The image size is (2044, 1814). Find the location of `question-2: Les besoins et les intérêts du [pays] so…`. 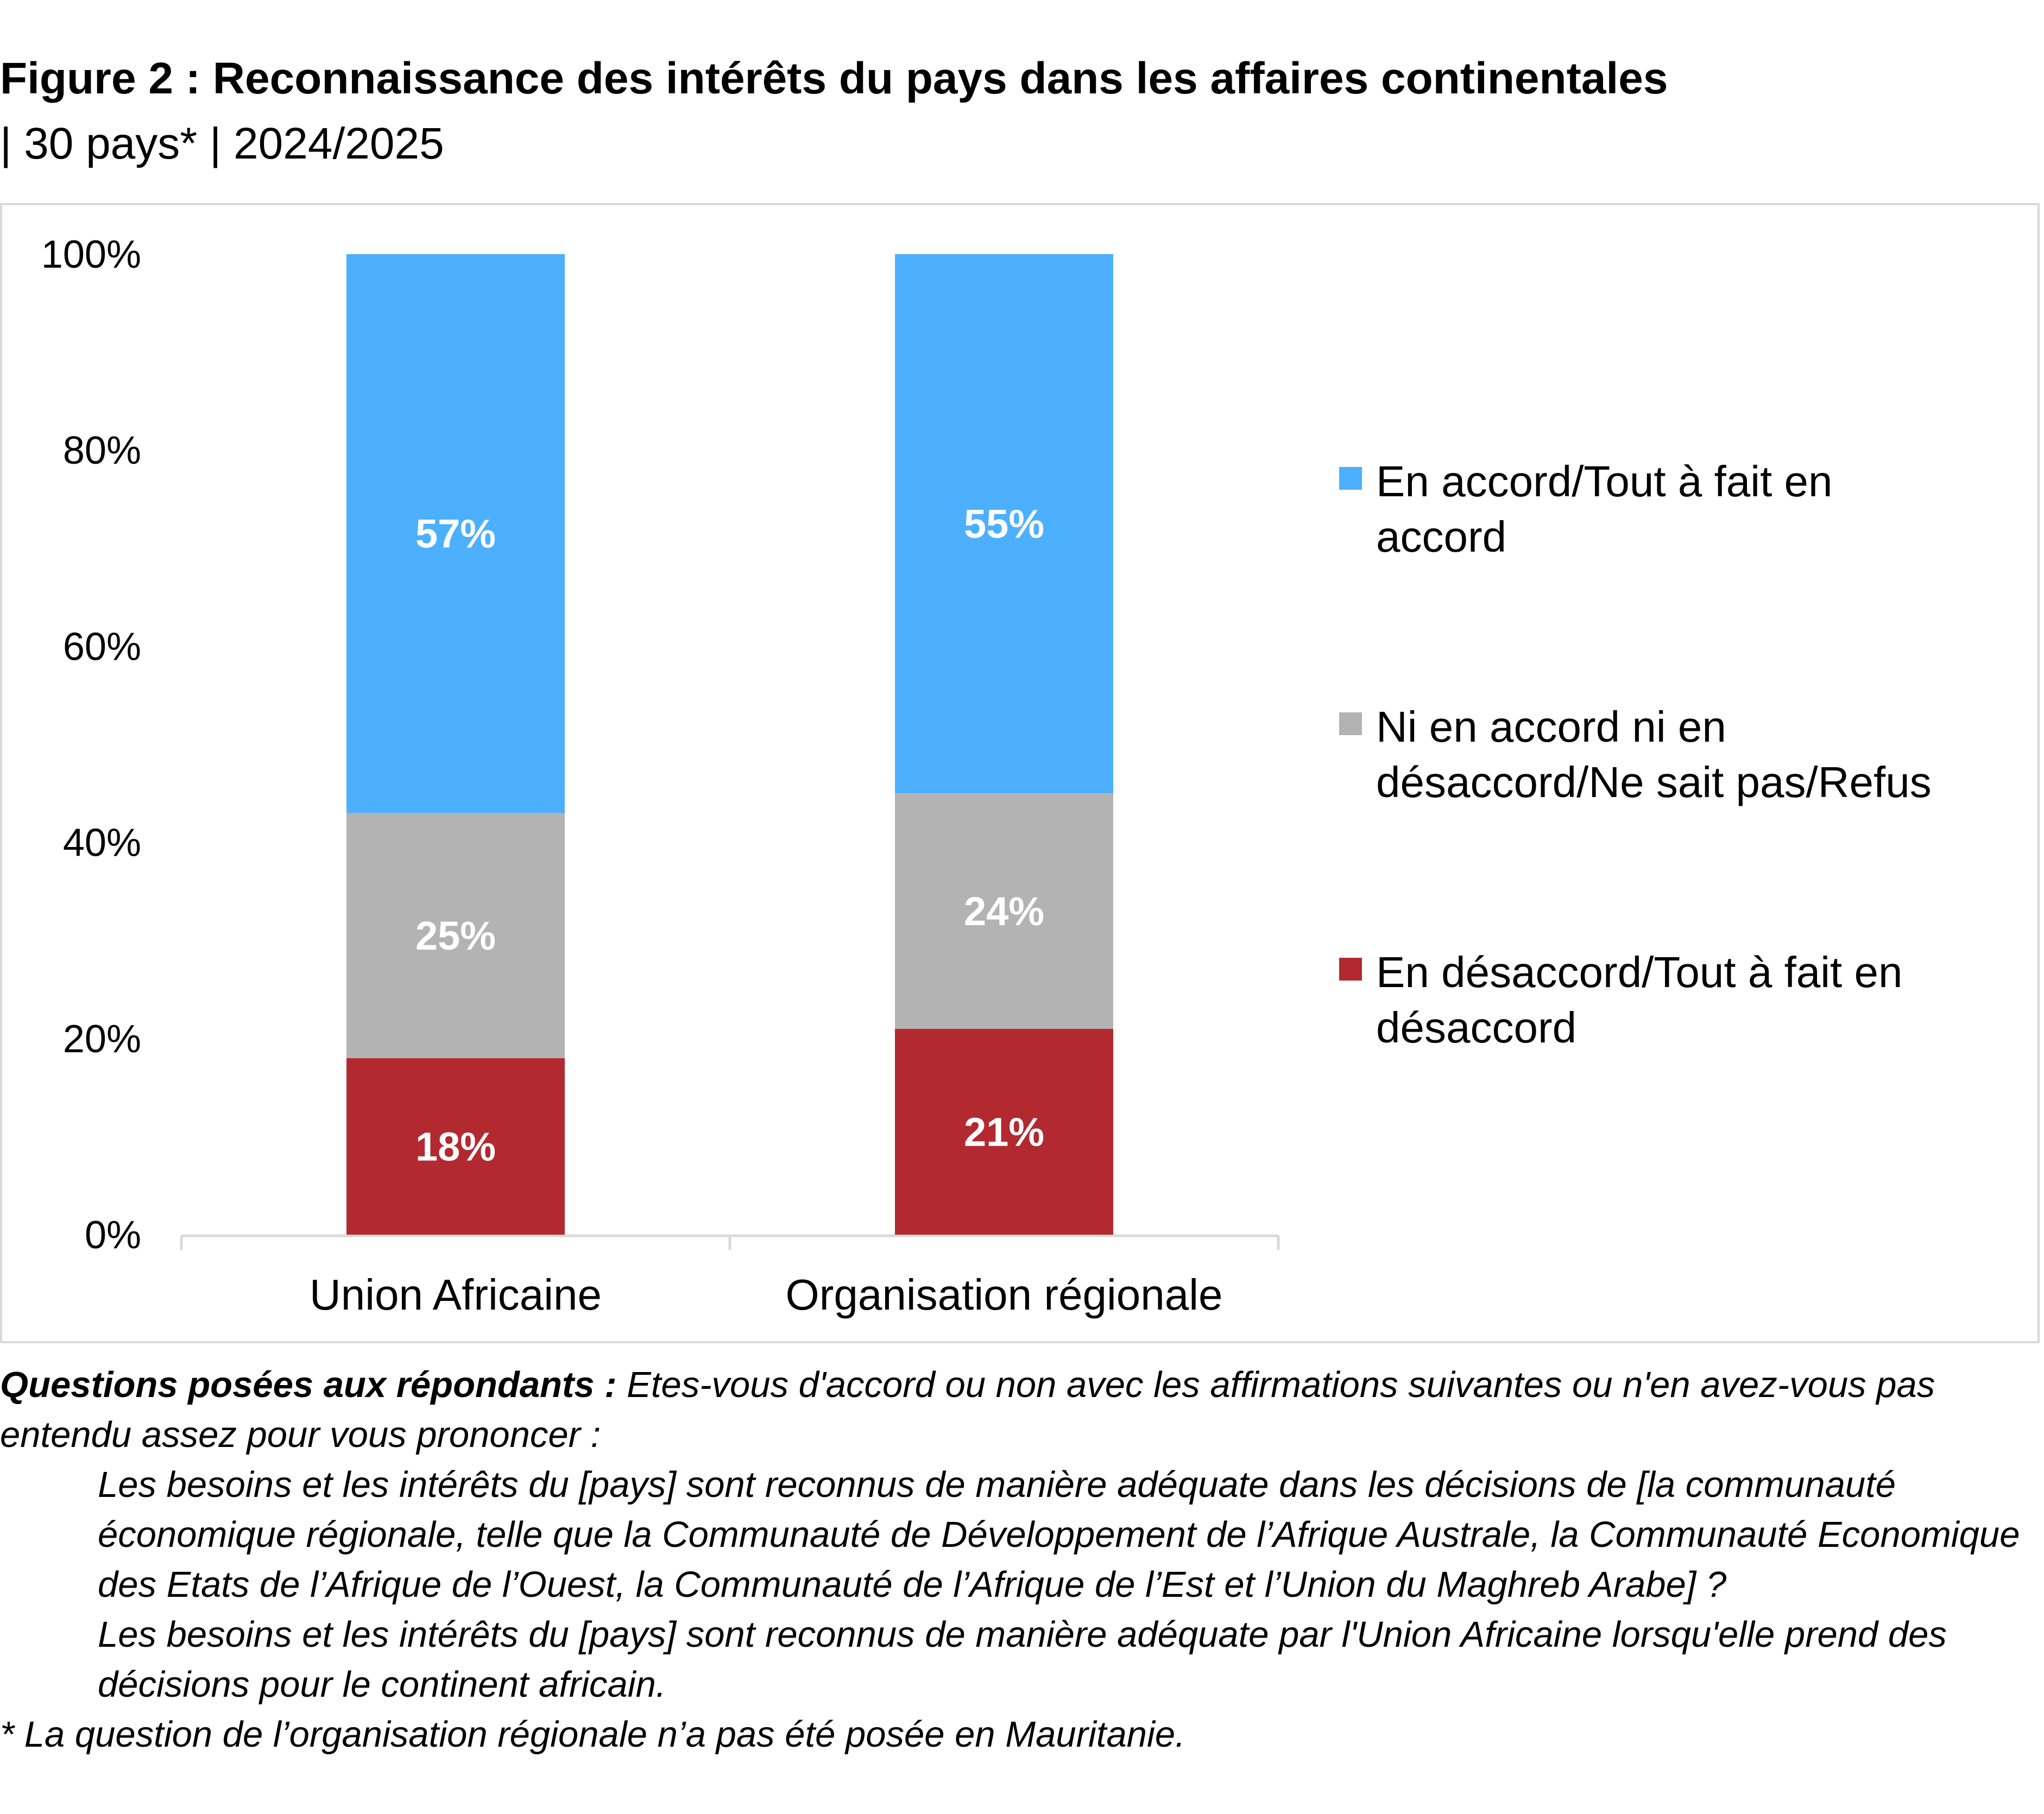

question-2: Les besoins et les intérêts du [pays] so… is located at coordinates (1022, 1659).